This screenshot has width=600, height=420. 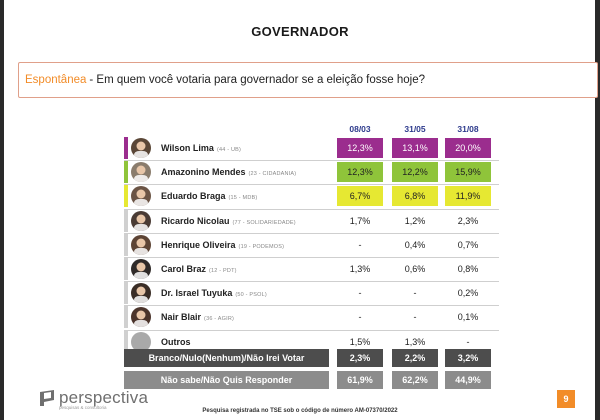 I want to click on value-cell: 20,0%, so click(x=468, y=148).